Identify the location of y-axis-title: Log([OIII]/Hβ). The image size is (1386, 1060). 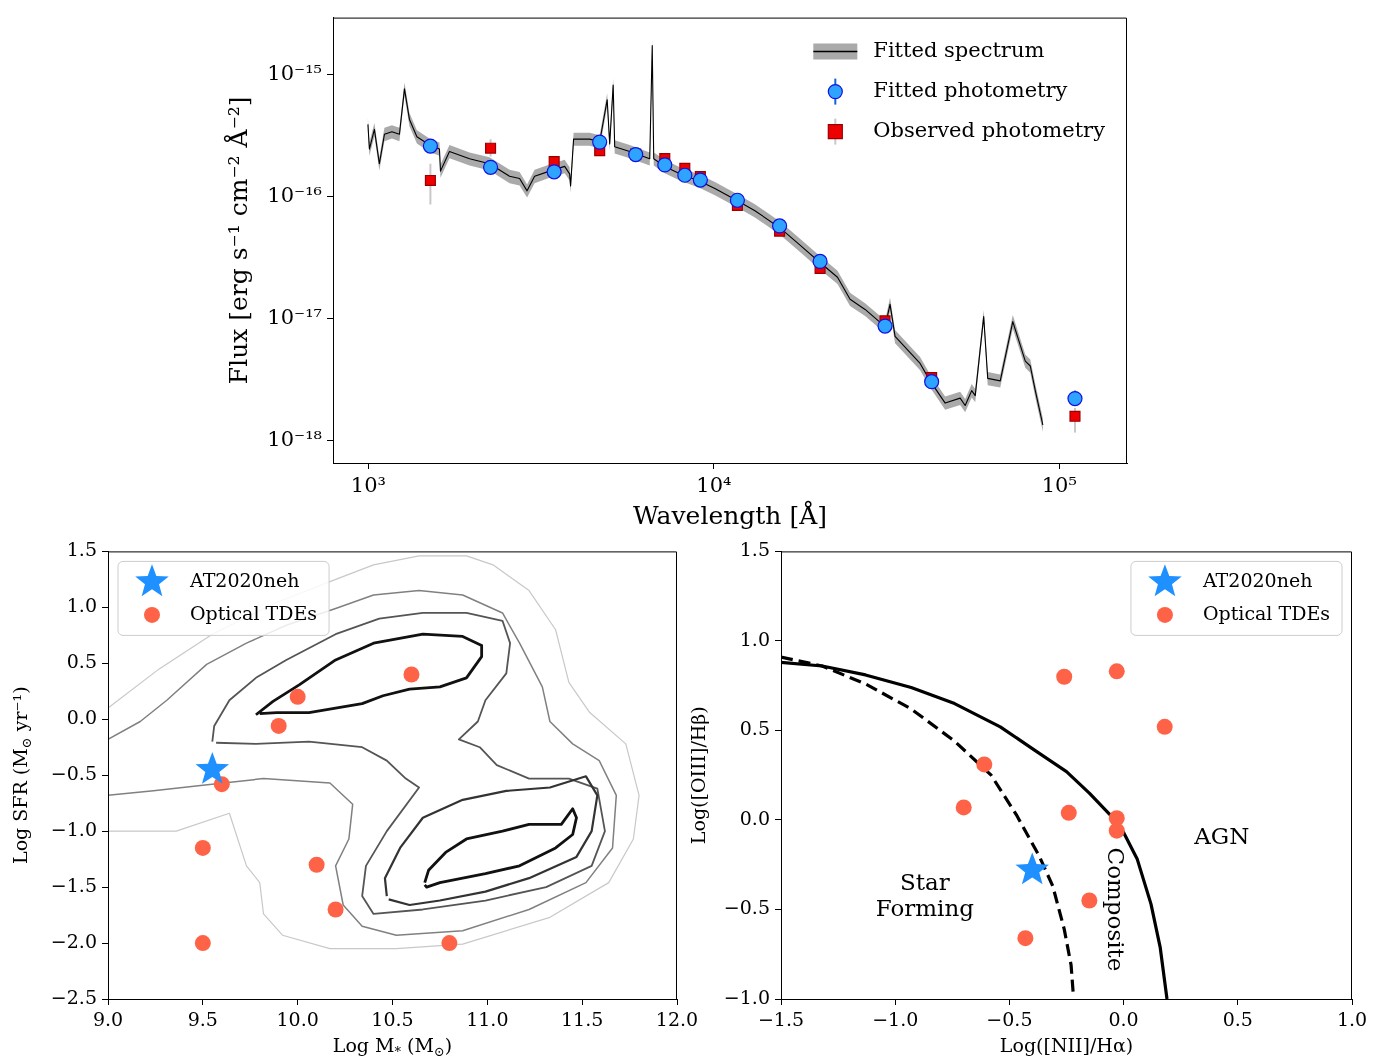
(697, 775).